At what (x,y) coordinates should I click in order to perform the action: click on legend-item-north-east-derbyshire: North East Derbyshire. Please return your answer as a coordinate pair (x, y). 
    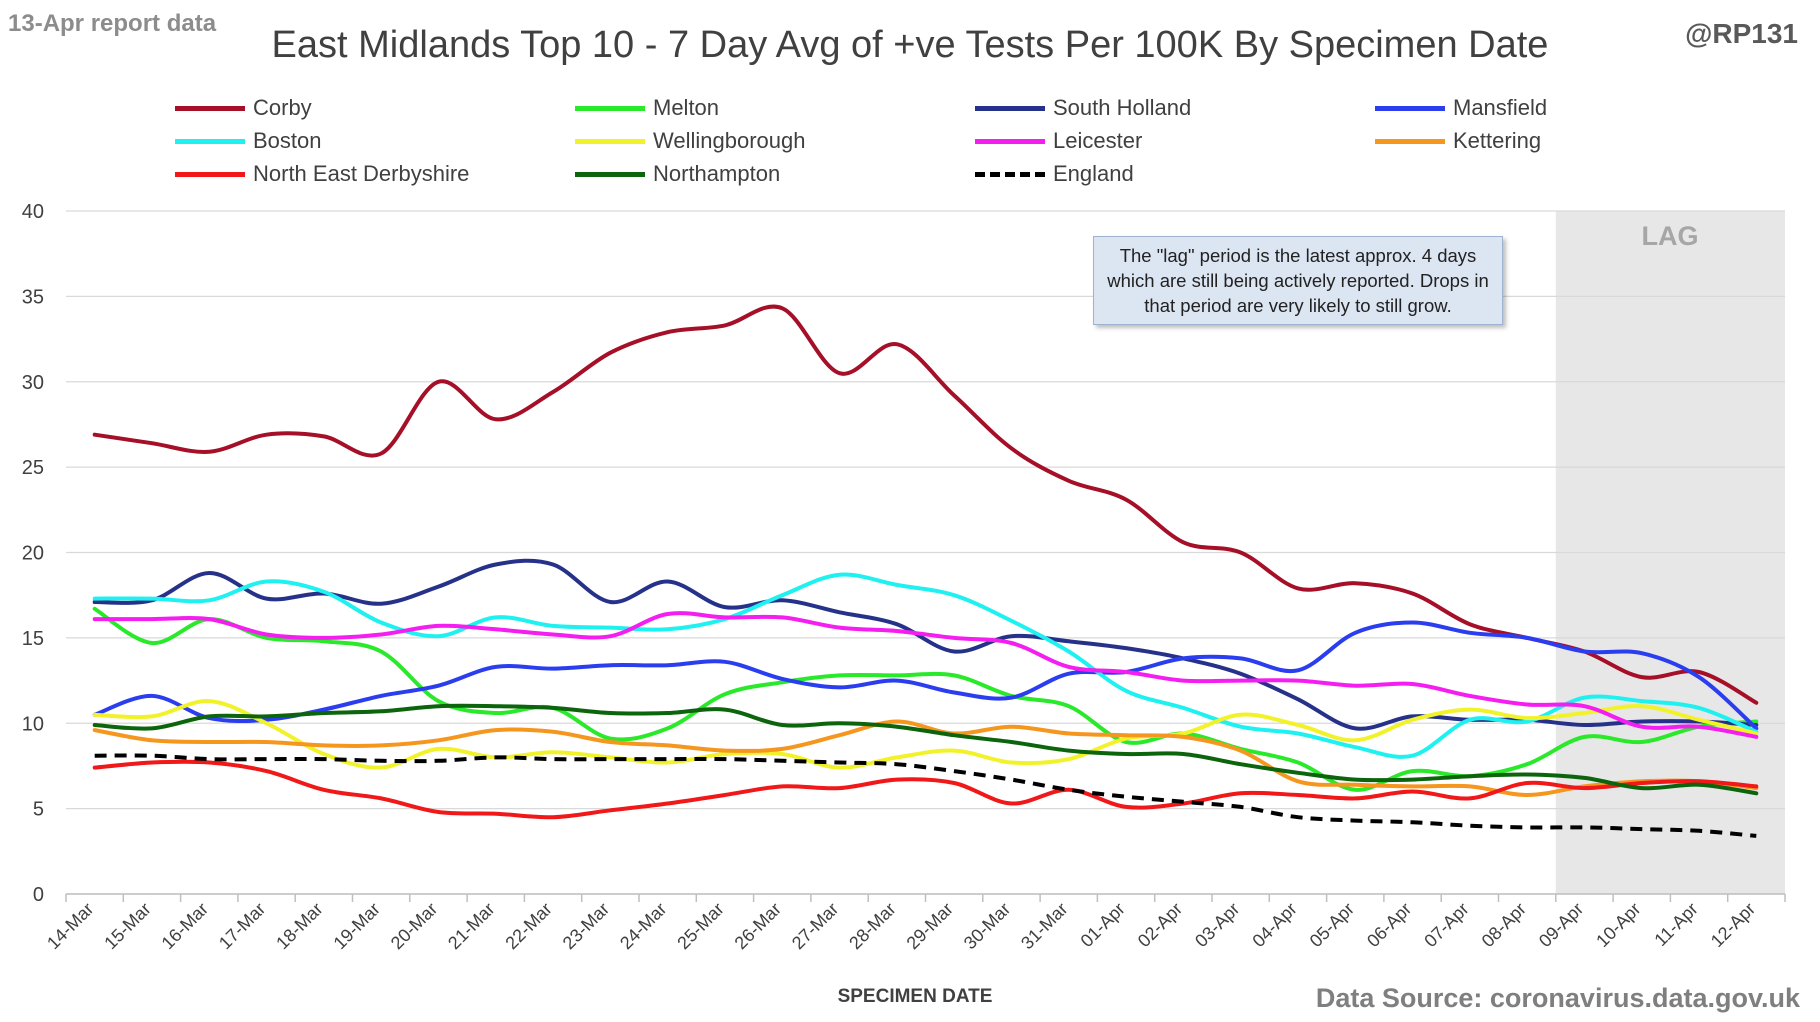
    Looking at the image, I should click on (375, 174).